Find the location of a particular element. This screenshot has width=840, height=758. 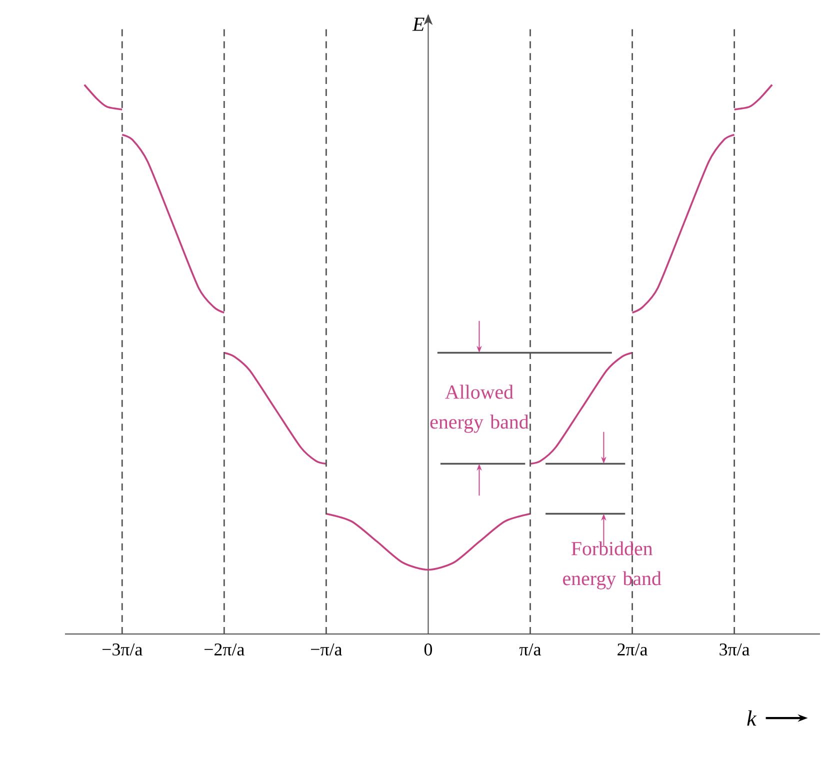

x-axis-title: k is located at coordinates (752, 718).